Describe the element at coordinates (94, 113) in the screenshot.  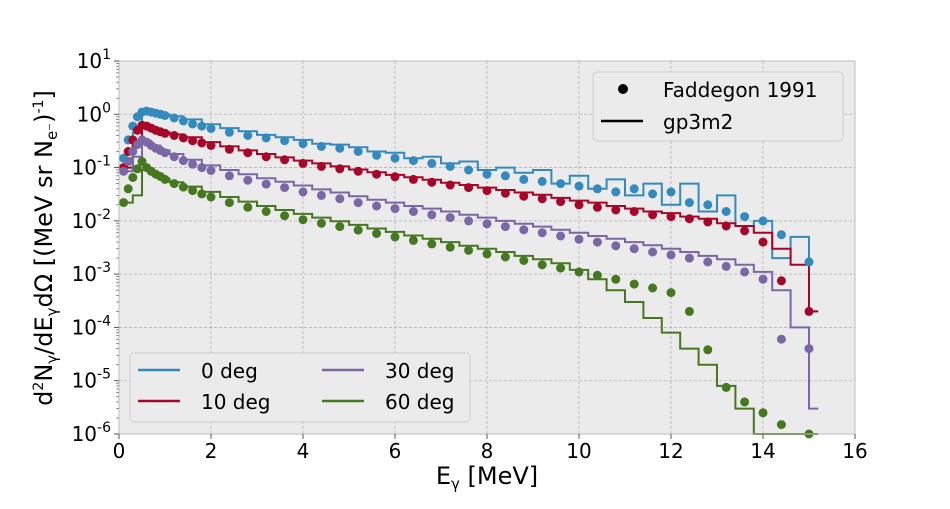
I see `y-tick-label: 10⁰` at that location.